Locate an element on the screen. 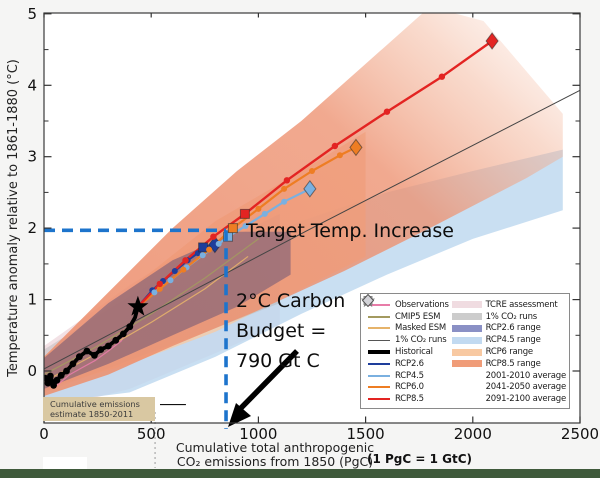 The image size is (600, 478). legend-item-label: RCP6 range is located at coordinates (509, 352).